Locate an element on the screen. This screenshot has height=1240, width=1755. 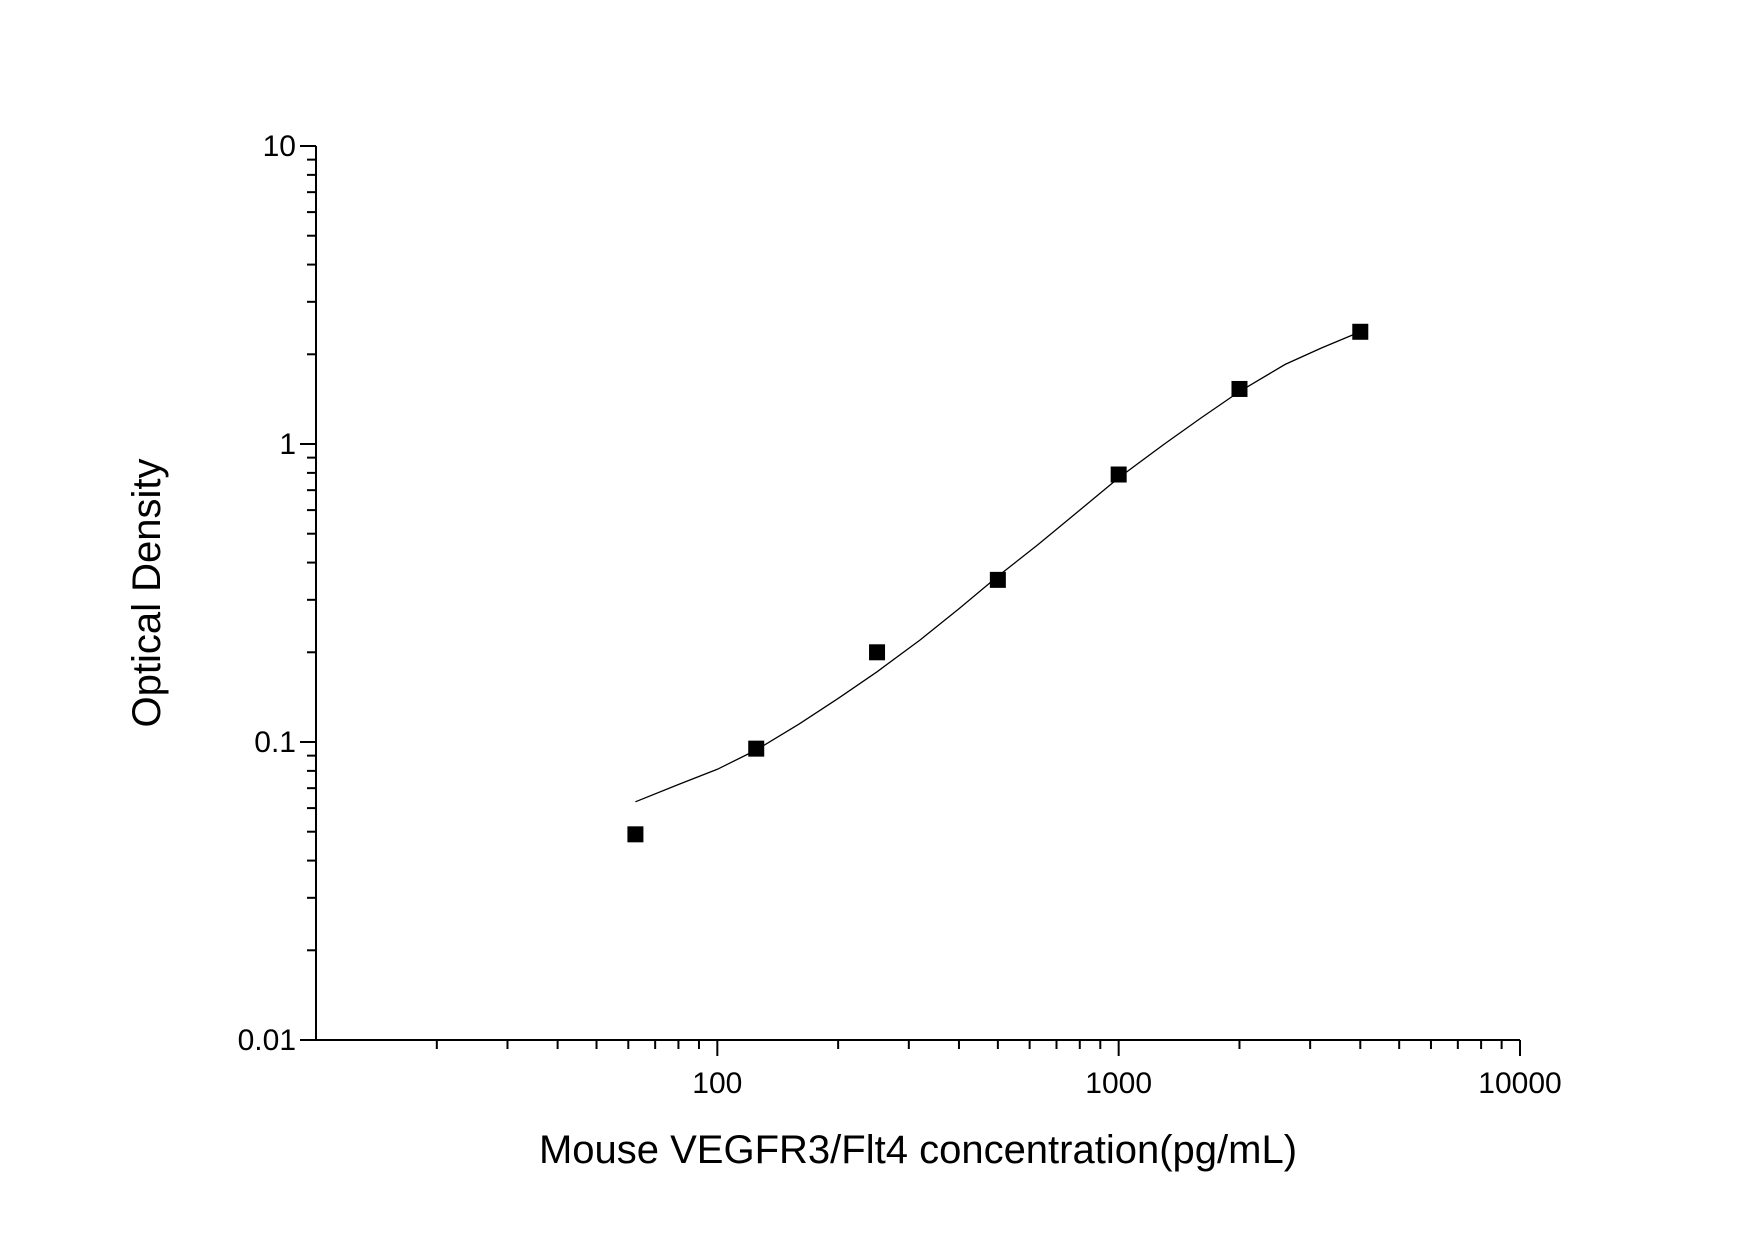
y-axis-title: Optical Density is located at coordinates (147, 593).